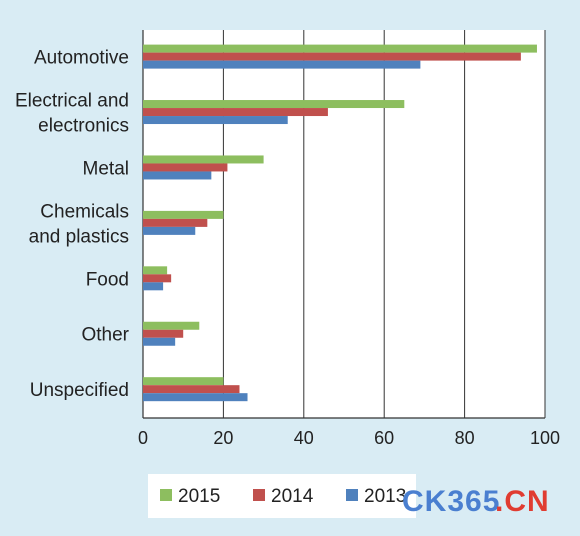  I want to click on x-tick-label: 80, so click(465, 438).